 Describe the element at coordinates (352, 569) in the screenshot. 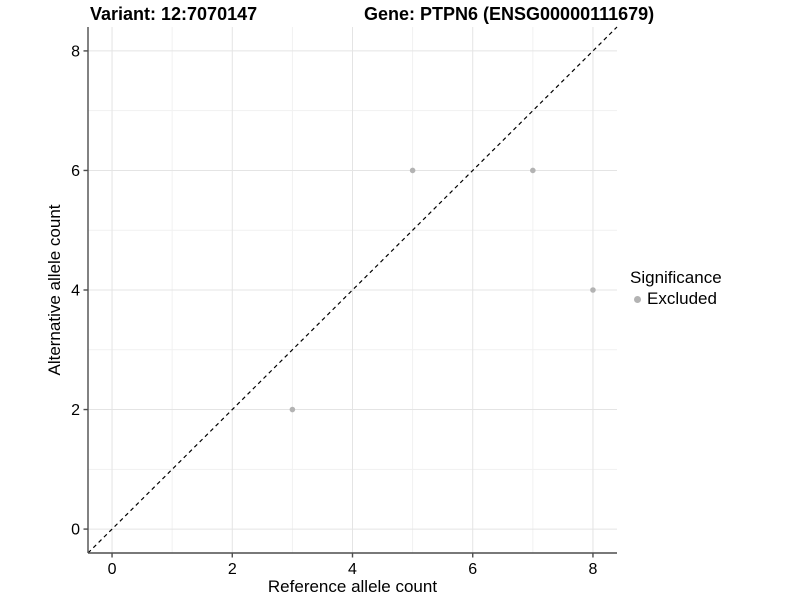

I see `x-tick-label: 4` at that location.